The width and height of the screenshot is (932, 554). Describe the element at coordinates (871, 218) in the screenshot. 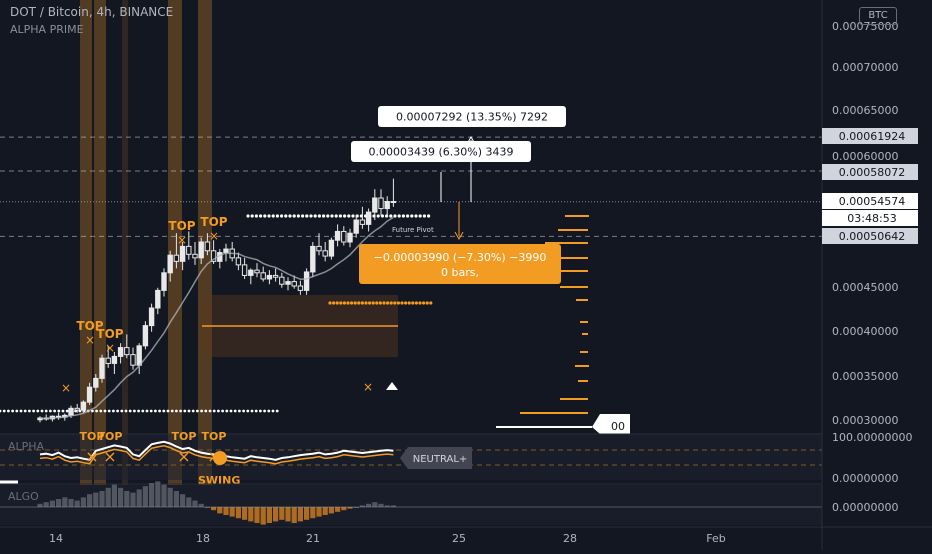

I see `price-tag: 03:48:53` at that location.